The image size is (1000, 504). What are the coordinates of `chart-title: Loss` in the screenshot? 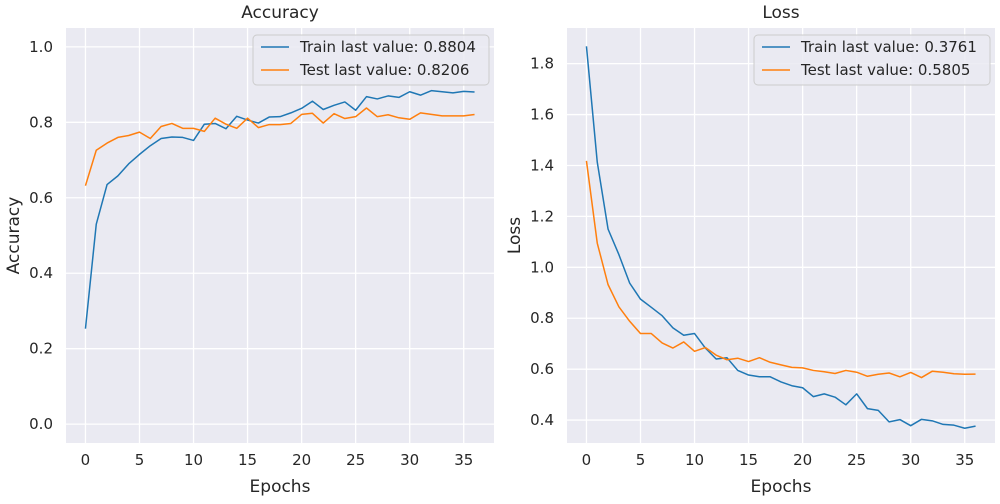 It's located at (780, 13).